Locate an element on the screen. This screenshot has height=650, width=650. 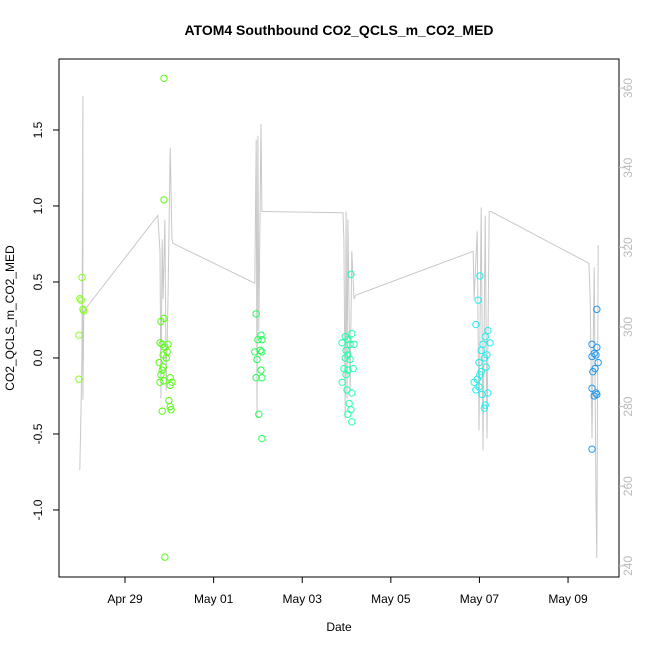
y2-tick-label: 300 is located at coordinates (628, 327).